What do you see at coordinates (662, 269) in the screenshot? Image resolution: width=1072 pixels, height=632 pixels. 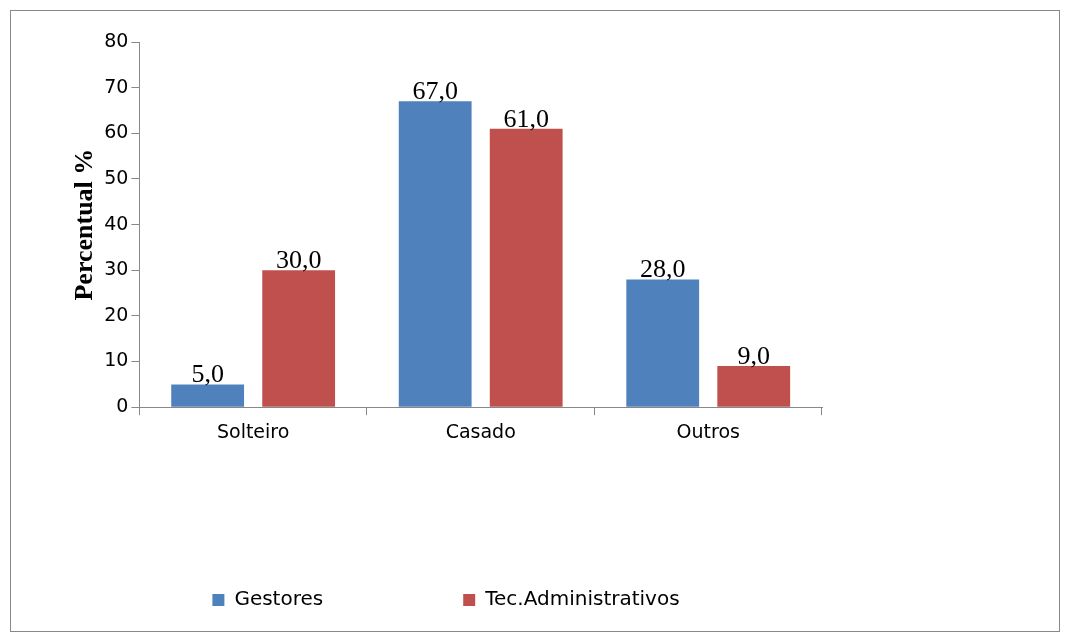 I see `data-label: 28,0` at bounding box center [662, 269].